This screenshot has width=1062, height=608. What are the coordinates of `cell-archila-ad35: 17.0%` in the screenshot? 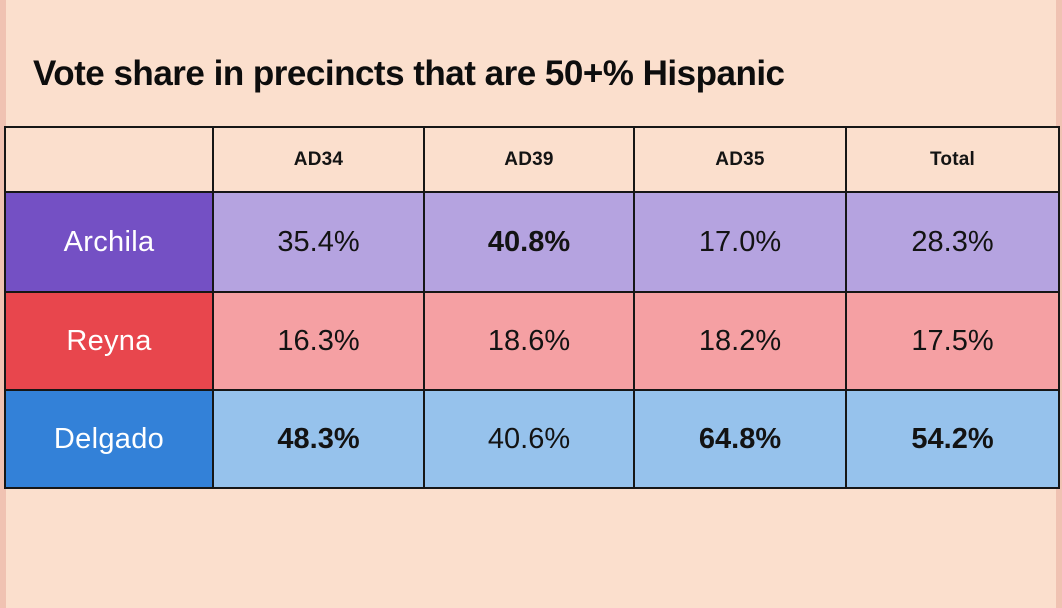 It's located at (740, 242).